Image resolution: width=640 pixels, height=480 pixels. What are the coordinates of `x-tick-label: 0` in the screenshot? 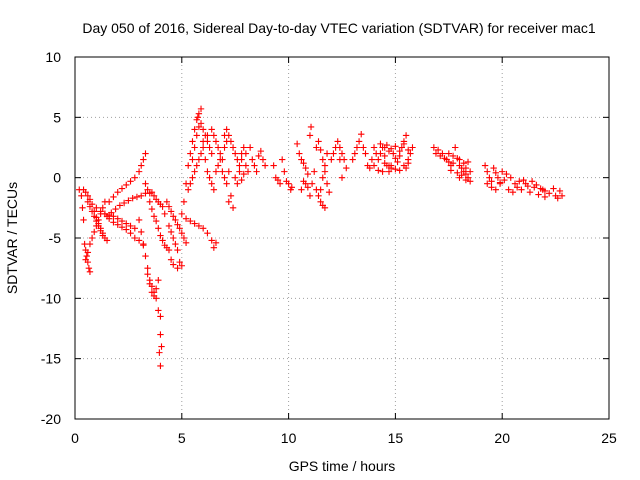 It's located at (75, 438).